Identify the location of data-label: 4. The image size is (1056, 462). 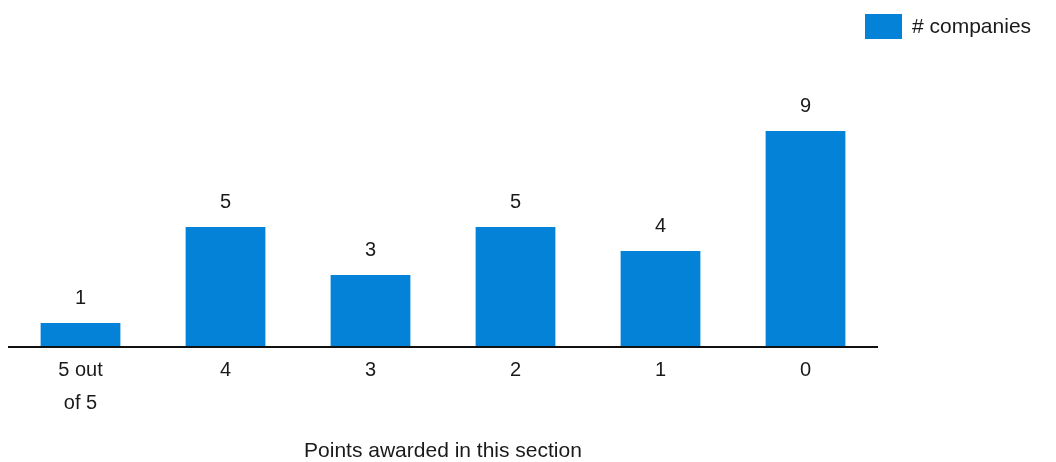
(660, 225).